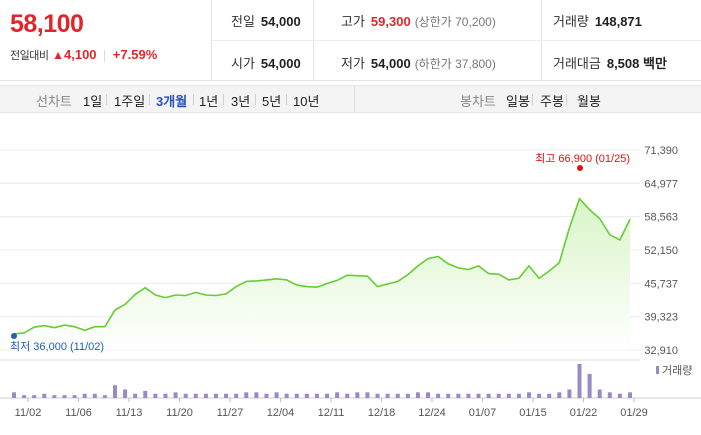 The width and height of the screenshot is (701, 435). What do you see at coordinates (93, 101) in the screenshot?
I see `tab-1d: 1일` at bounding box center [93, 101].